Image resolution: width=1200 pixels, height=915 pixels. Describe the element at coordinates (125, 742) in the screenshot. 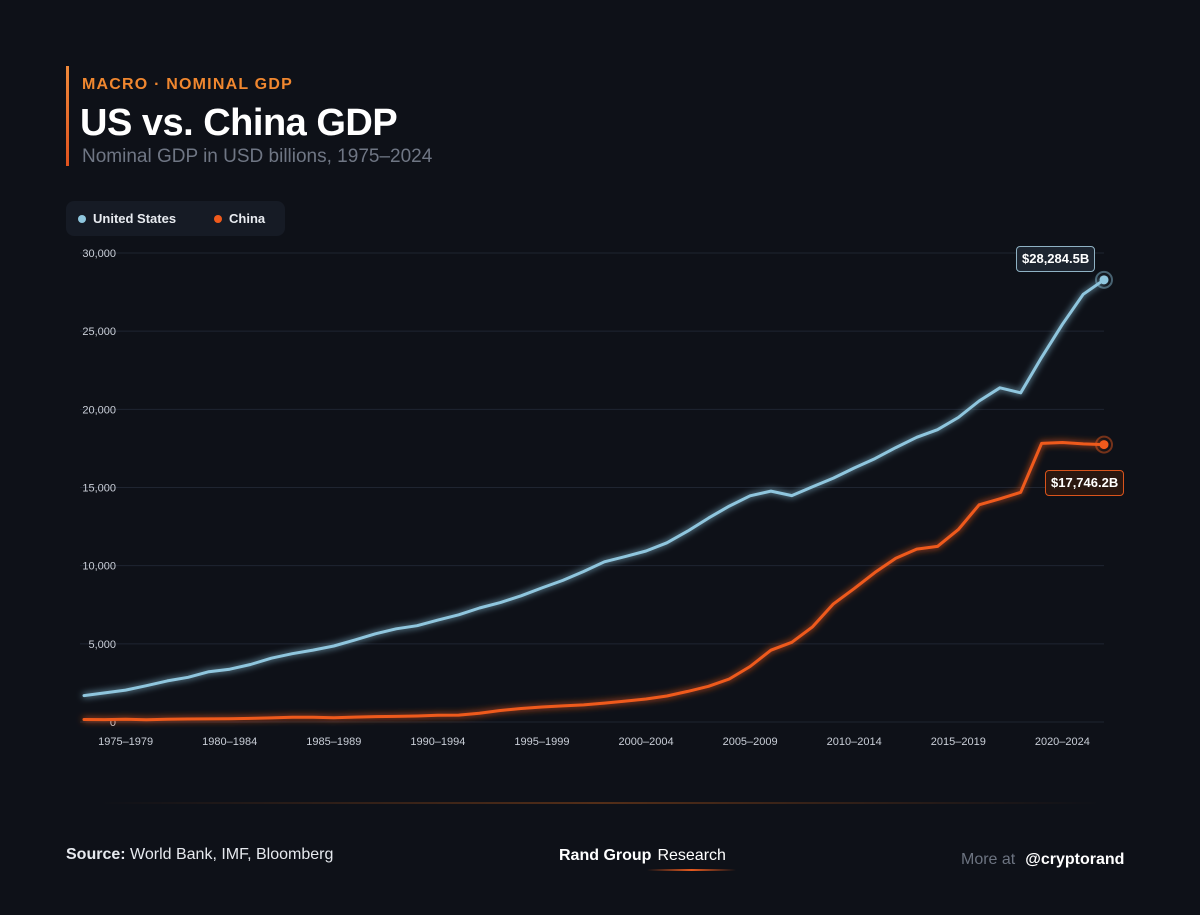

I see `x-tick-label: 1975–1979` at that location.